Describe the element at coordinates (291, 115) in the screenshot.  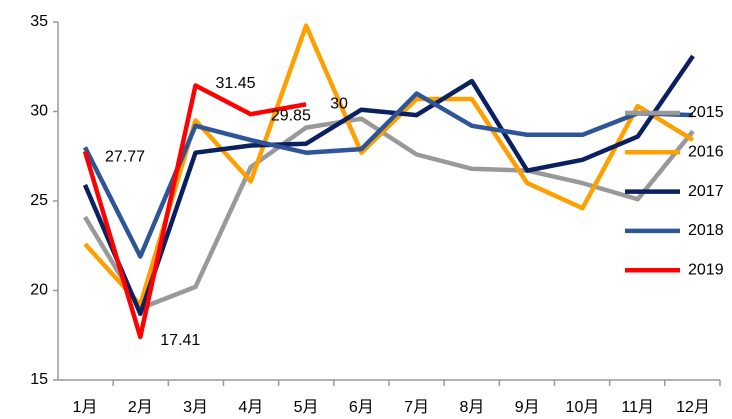
I see `data-label: 29.85` at that location.